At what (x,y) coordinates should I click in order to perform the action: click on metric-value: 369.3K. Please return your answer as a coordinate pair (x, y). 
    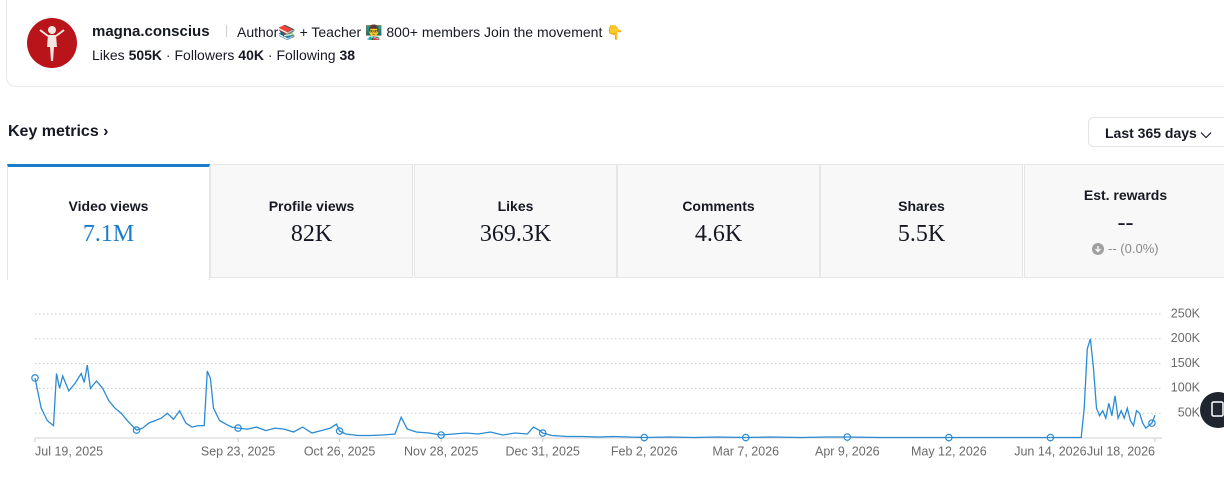
    Looking at the image, I should click on (515, 234).